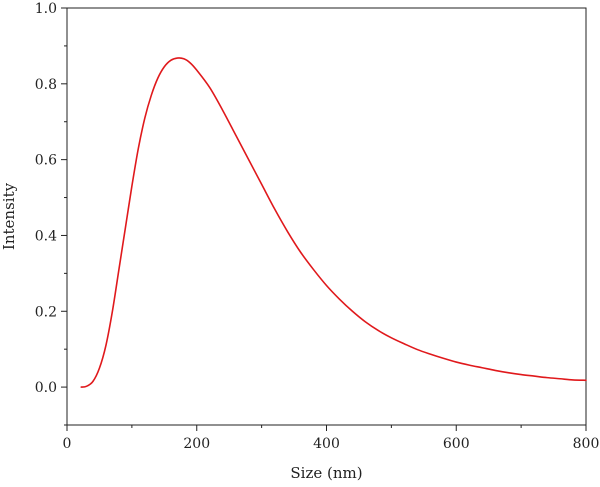 Image resolution: width=600 pixels, height=487 pixels. Describe the element at coordinates (196, 444) in the screenshot. I see `x-tick-label: 200` at that location.